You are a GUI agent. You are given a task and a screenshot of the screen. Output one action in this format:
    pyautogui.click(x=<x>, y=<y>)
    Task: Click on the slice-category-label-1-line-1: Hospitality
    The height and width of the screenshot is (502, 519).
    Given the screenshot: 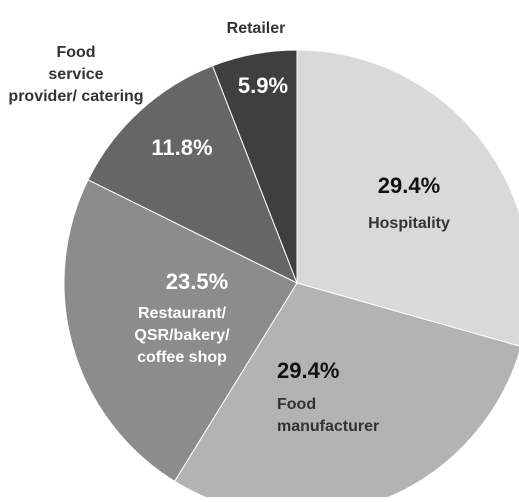 What is the action you would take?
    pyautogui.click(x=409, y=223)
    